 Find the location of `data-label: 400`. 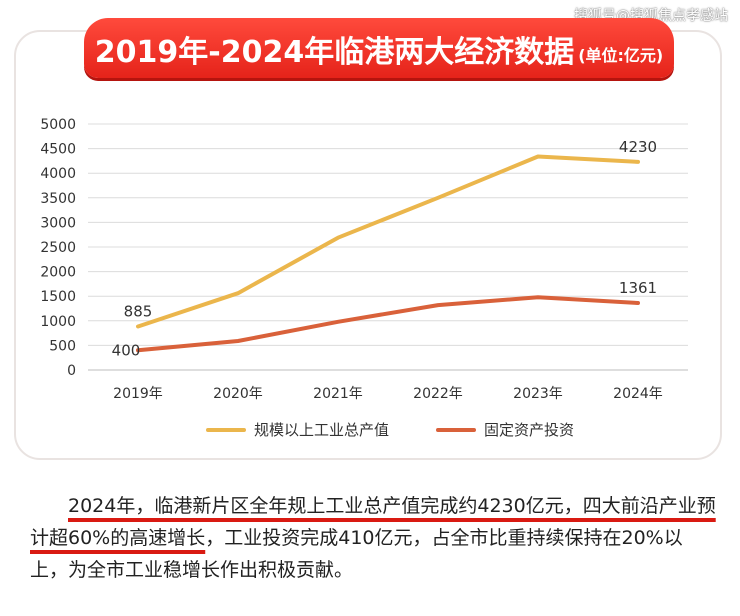

data-label: 400 is located at coordinates (126, 350).